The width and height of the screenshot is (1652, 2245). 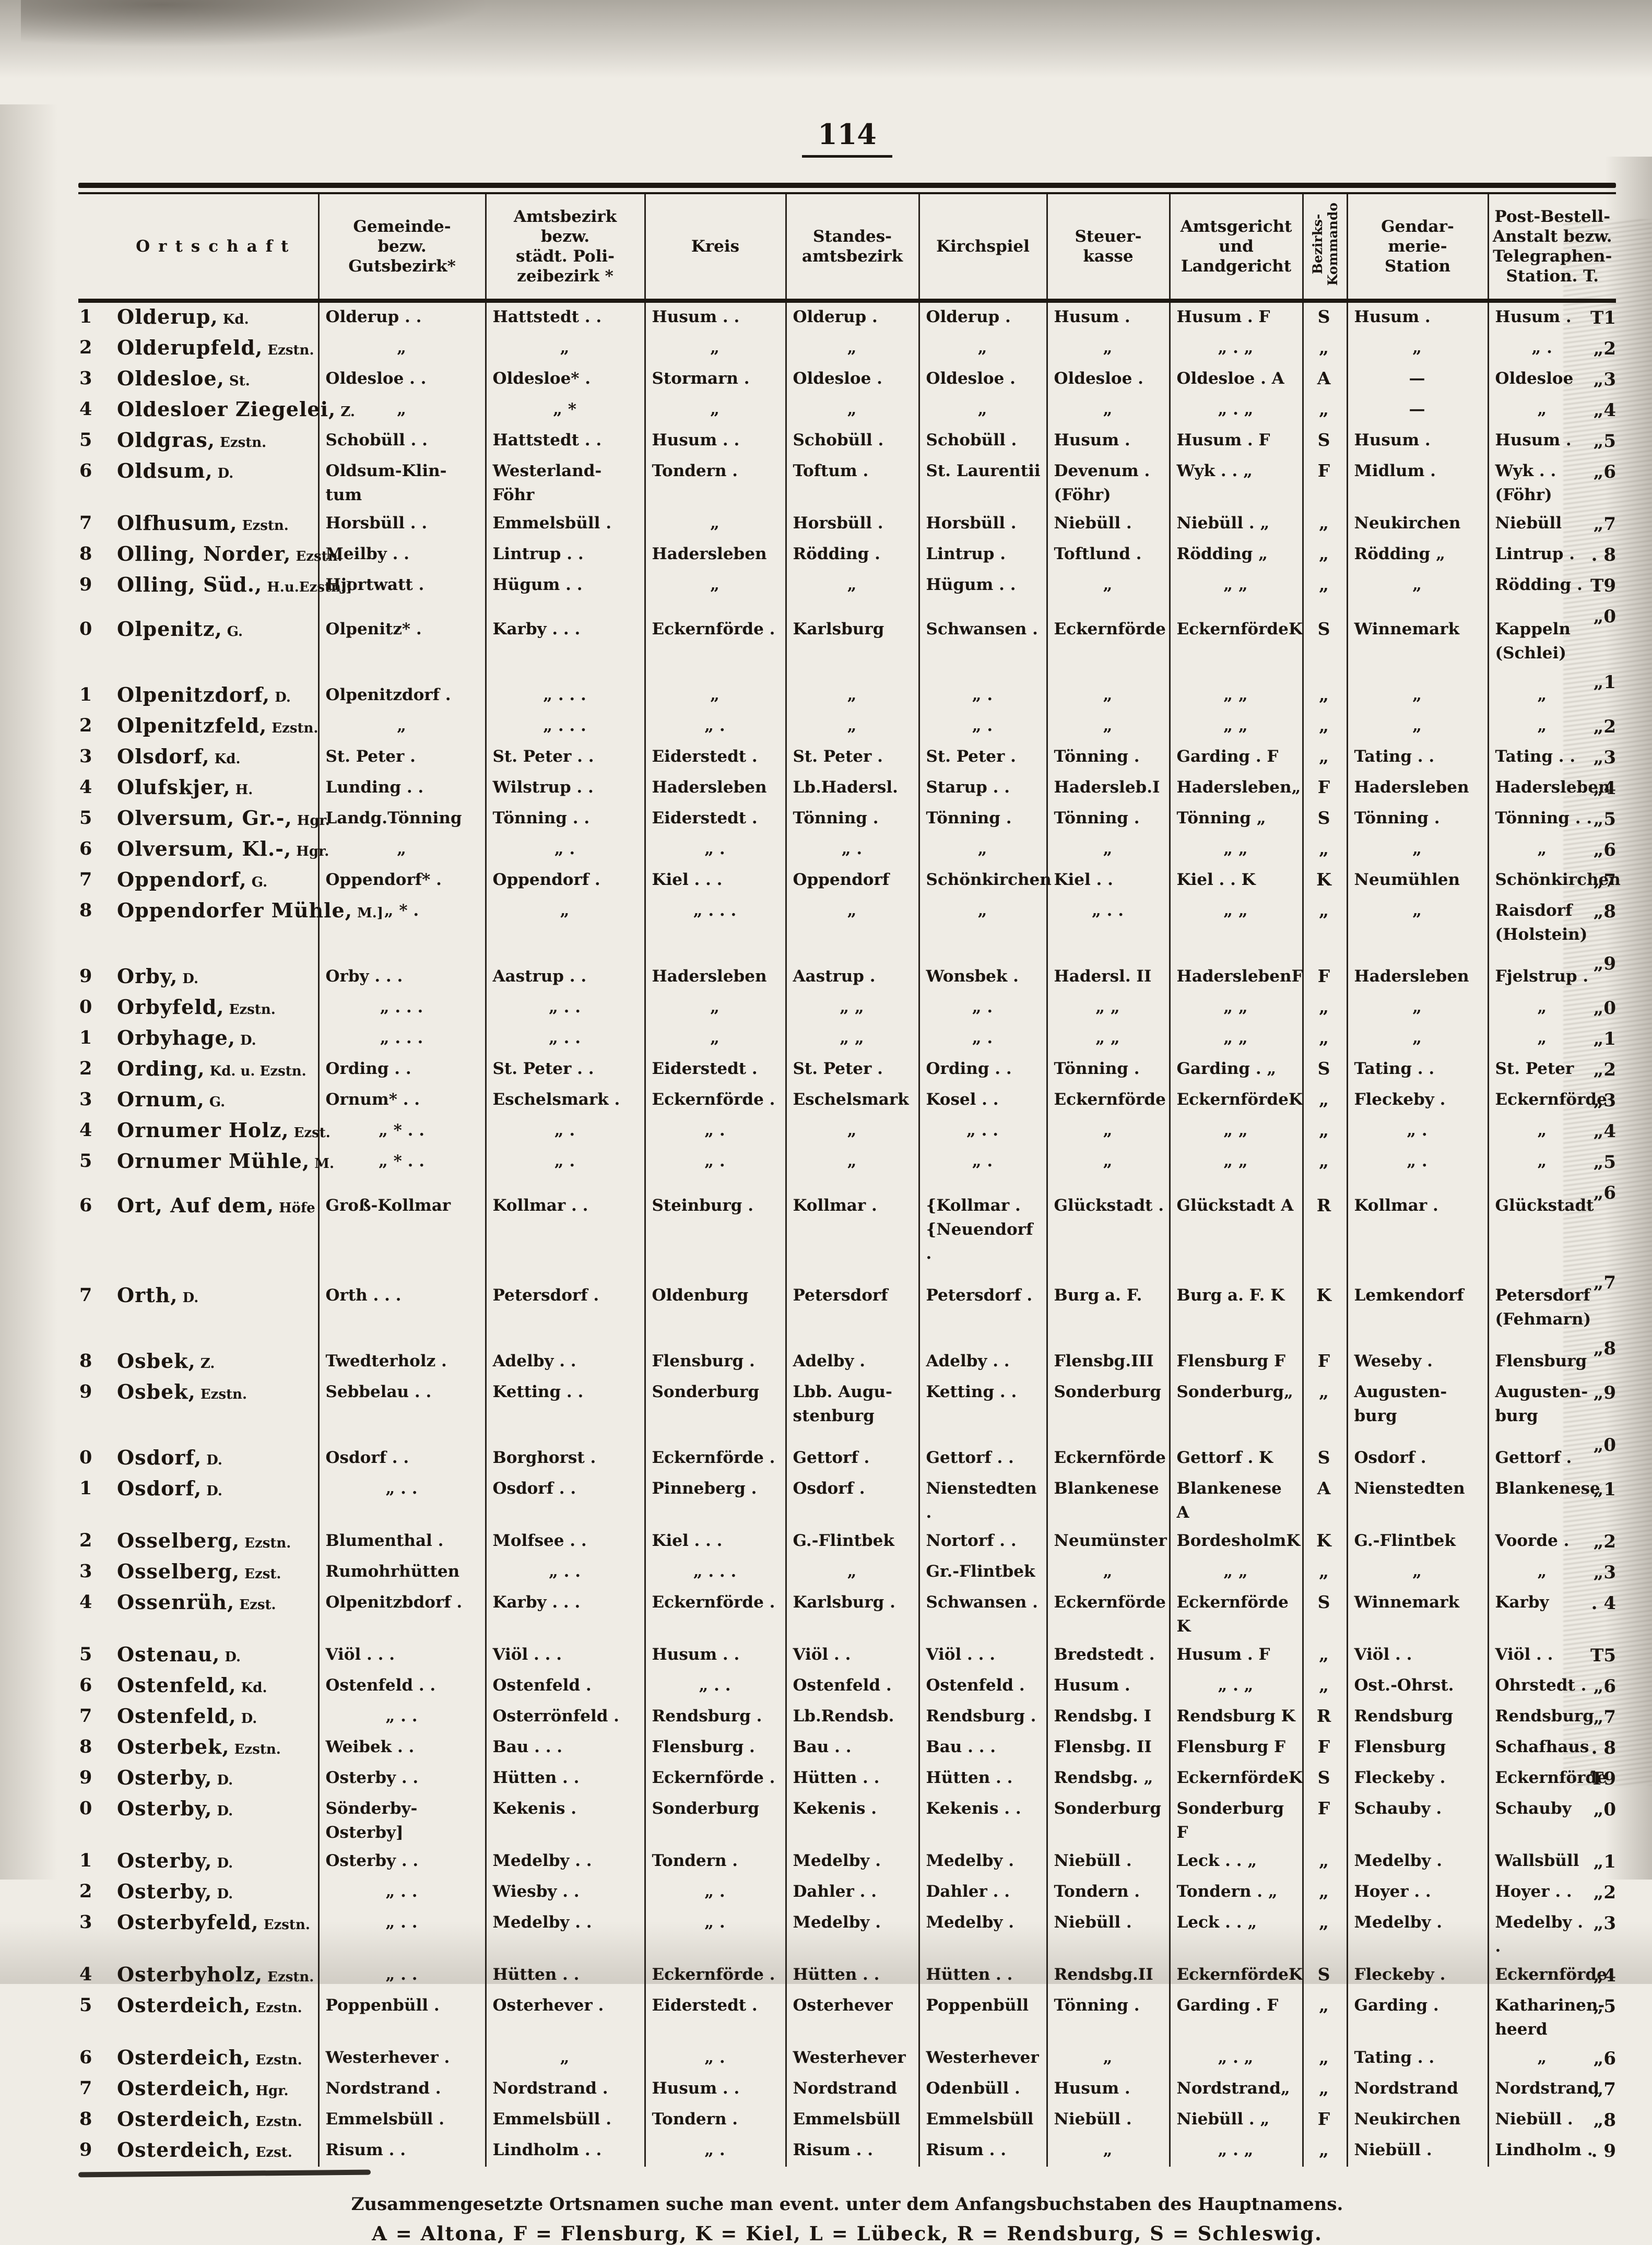 I want to click on place-name: Olling, Norder,, so click(x=204, y=554).